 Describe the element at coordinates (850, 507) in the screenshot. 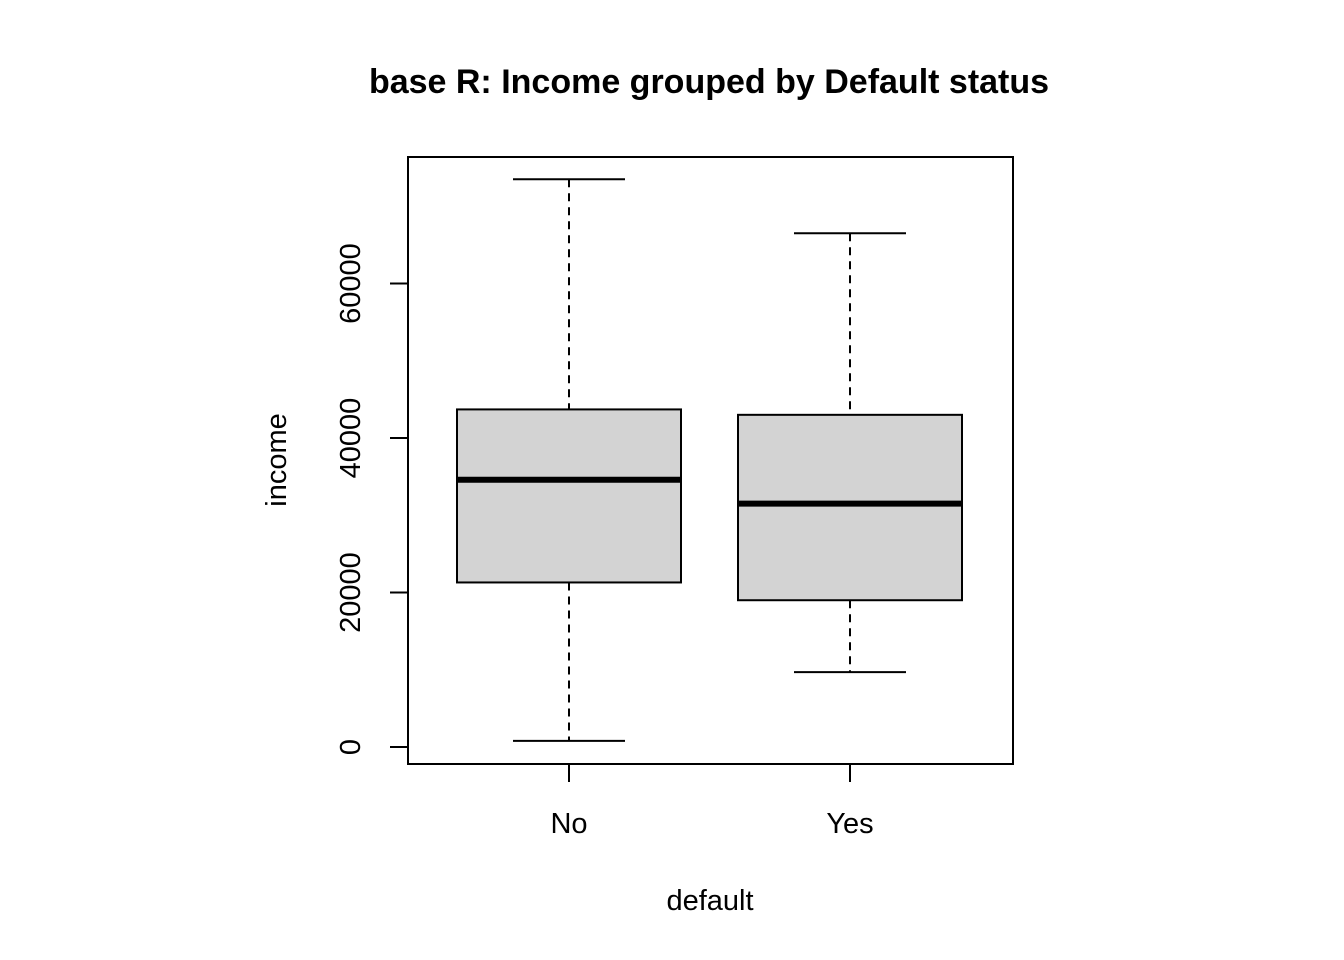

I see `box-yes` at that location.